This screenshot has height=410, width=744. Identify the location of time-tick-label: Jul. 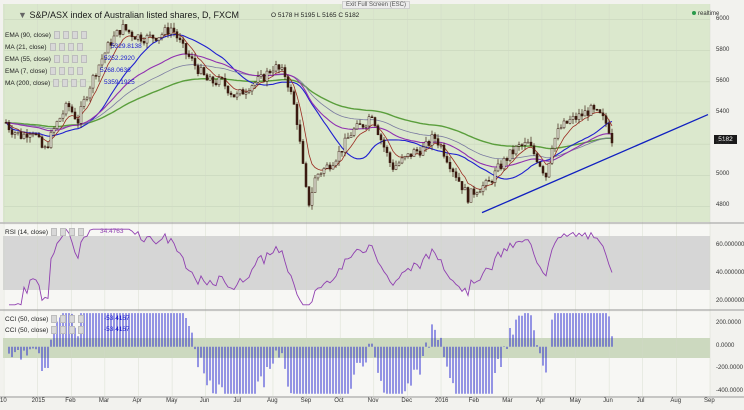
(237, 401).